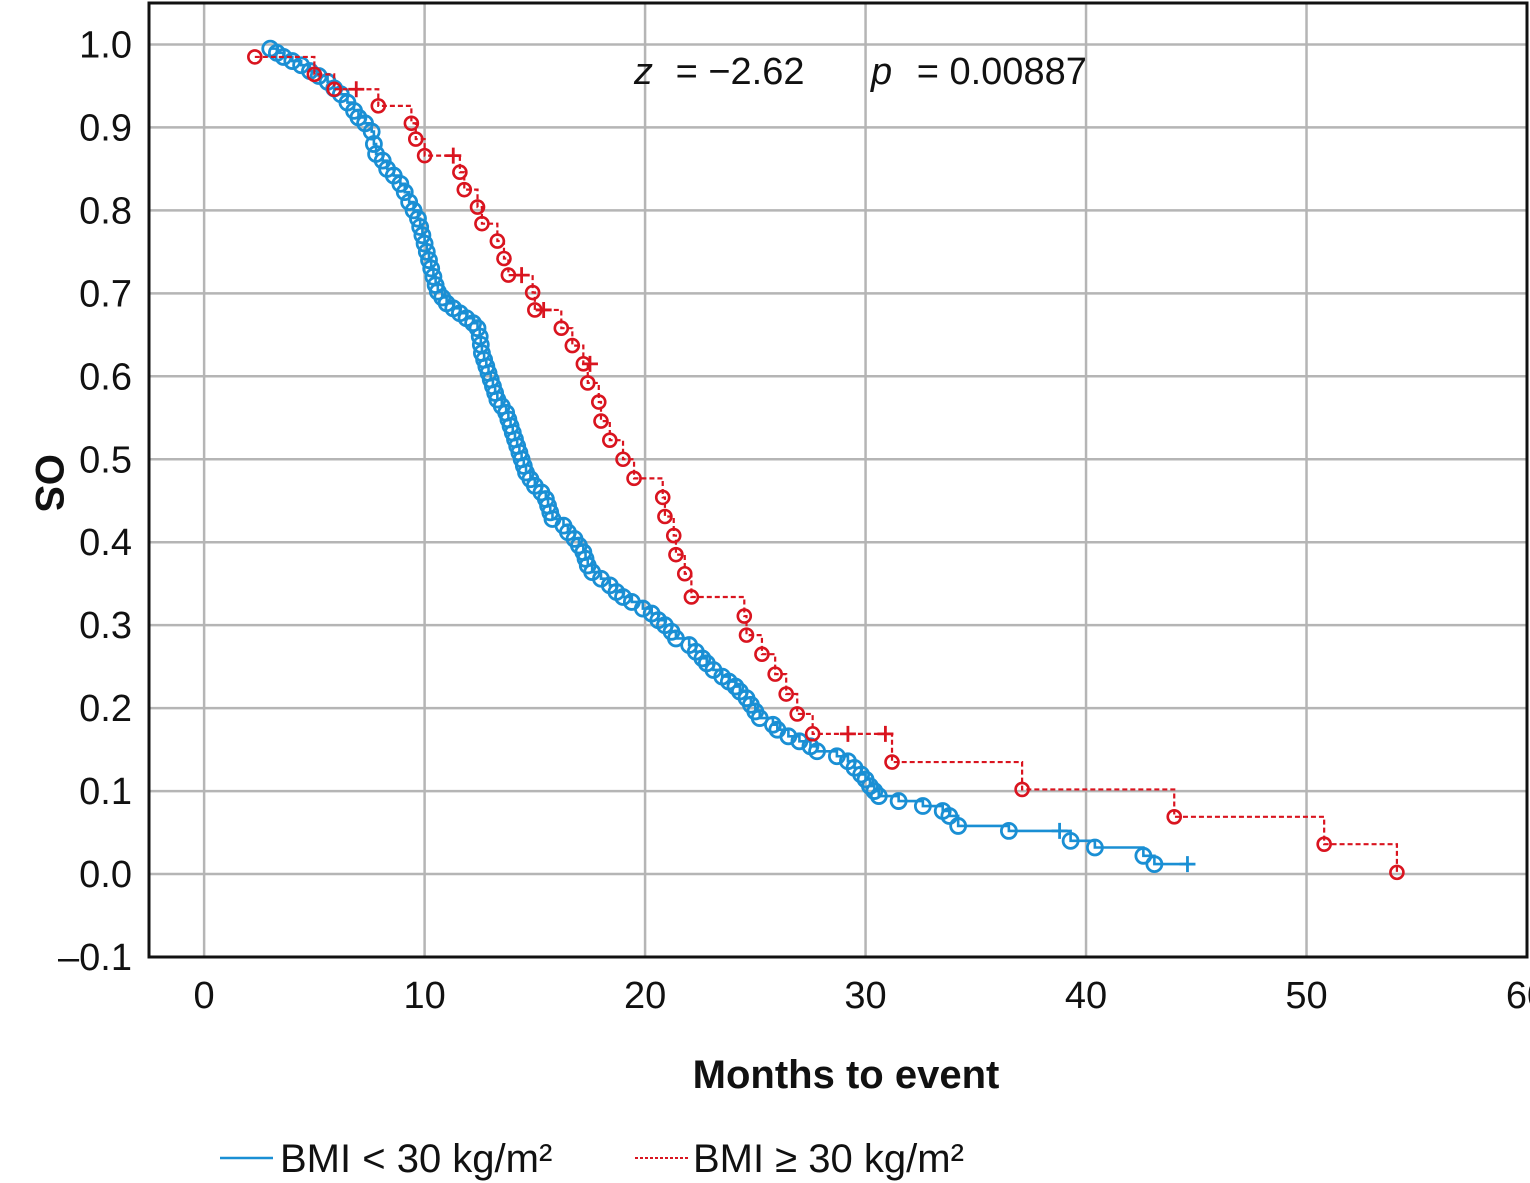 The height and width of the screenshot is (1183, 1530). Describe the element at coordinates (105, 875) in the screenshot. I see `y-tick-label: 0.0` at that location.